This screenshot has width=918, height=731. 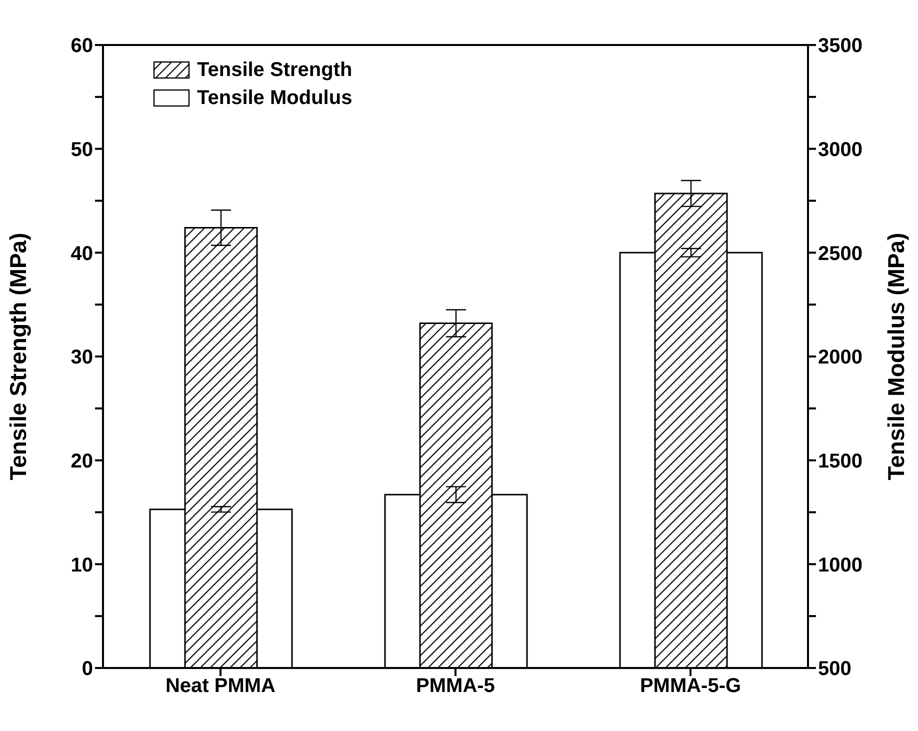 What do you see at coordinates (87, 669) in the screenshot?
I see `y-tick-label: 0` at bounding box center [87, 669].